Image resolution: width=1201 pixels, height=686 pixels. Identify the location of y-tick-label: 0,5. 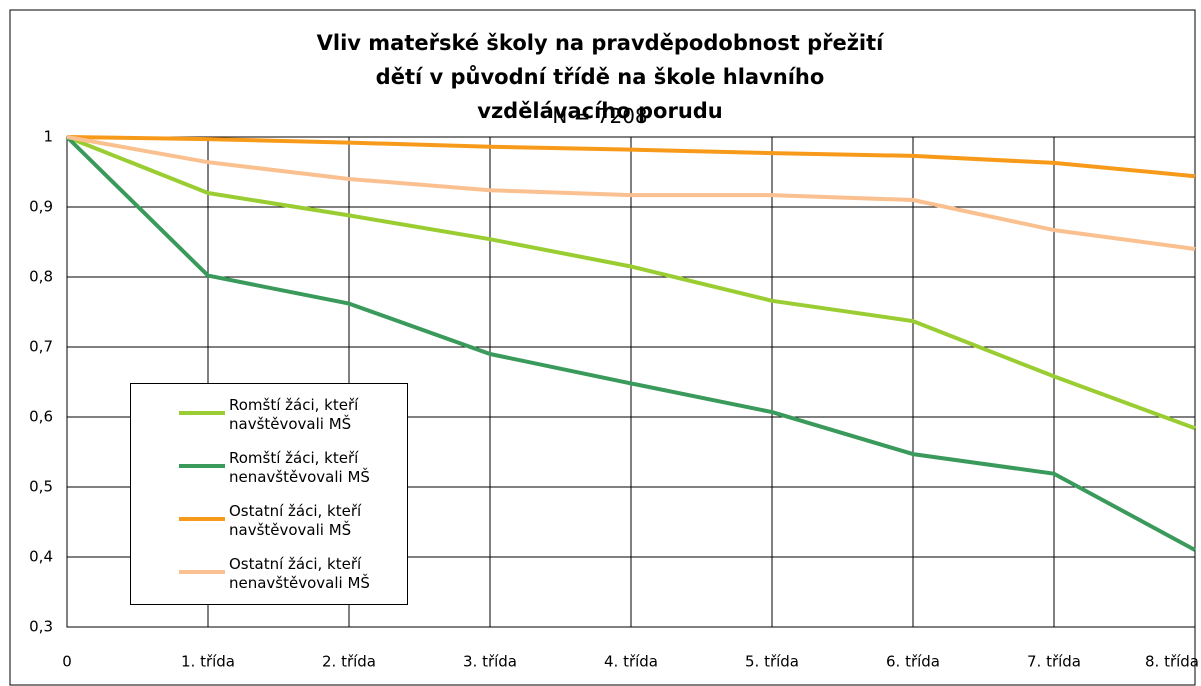
(41, 487).